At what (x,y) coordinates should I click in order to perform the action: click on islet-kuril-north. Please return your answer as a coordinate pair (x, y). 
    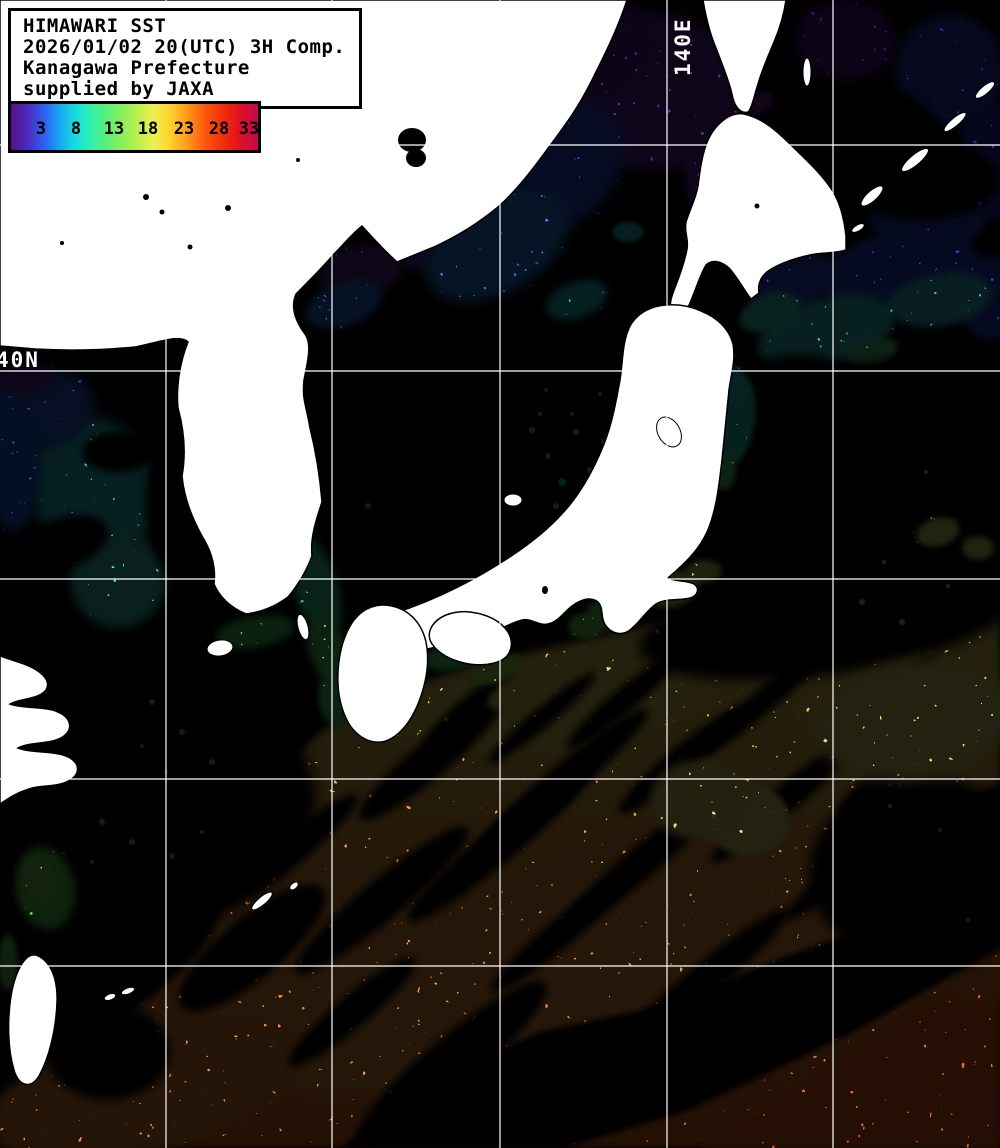
    Looking at the image, I should click on (985, 90).